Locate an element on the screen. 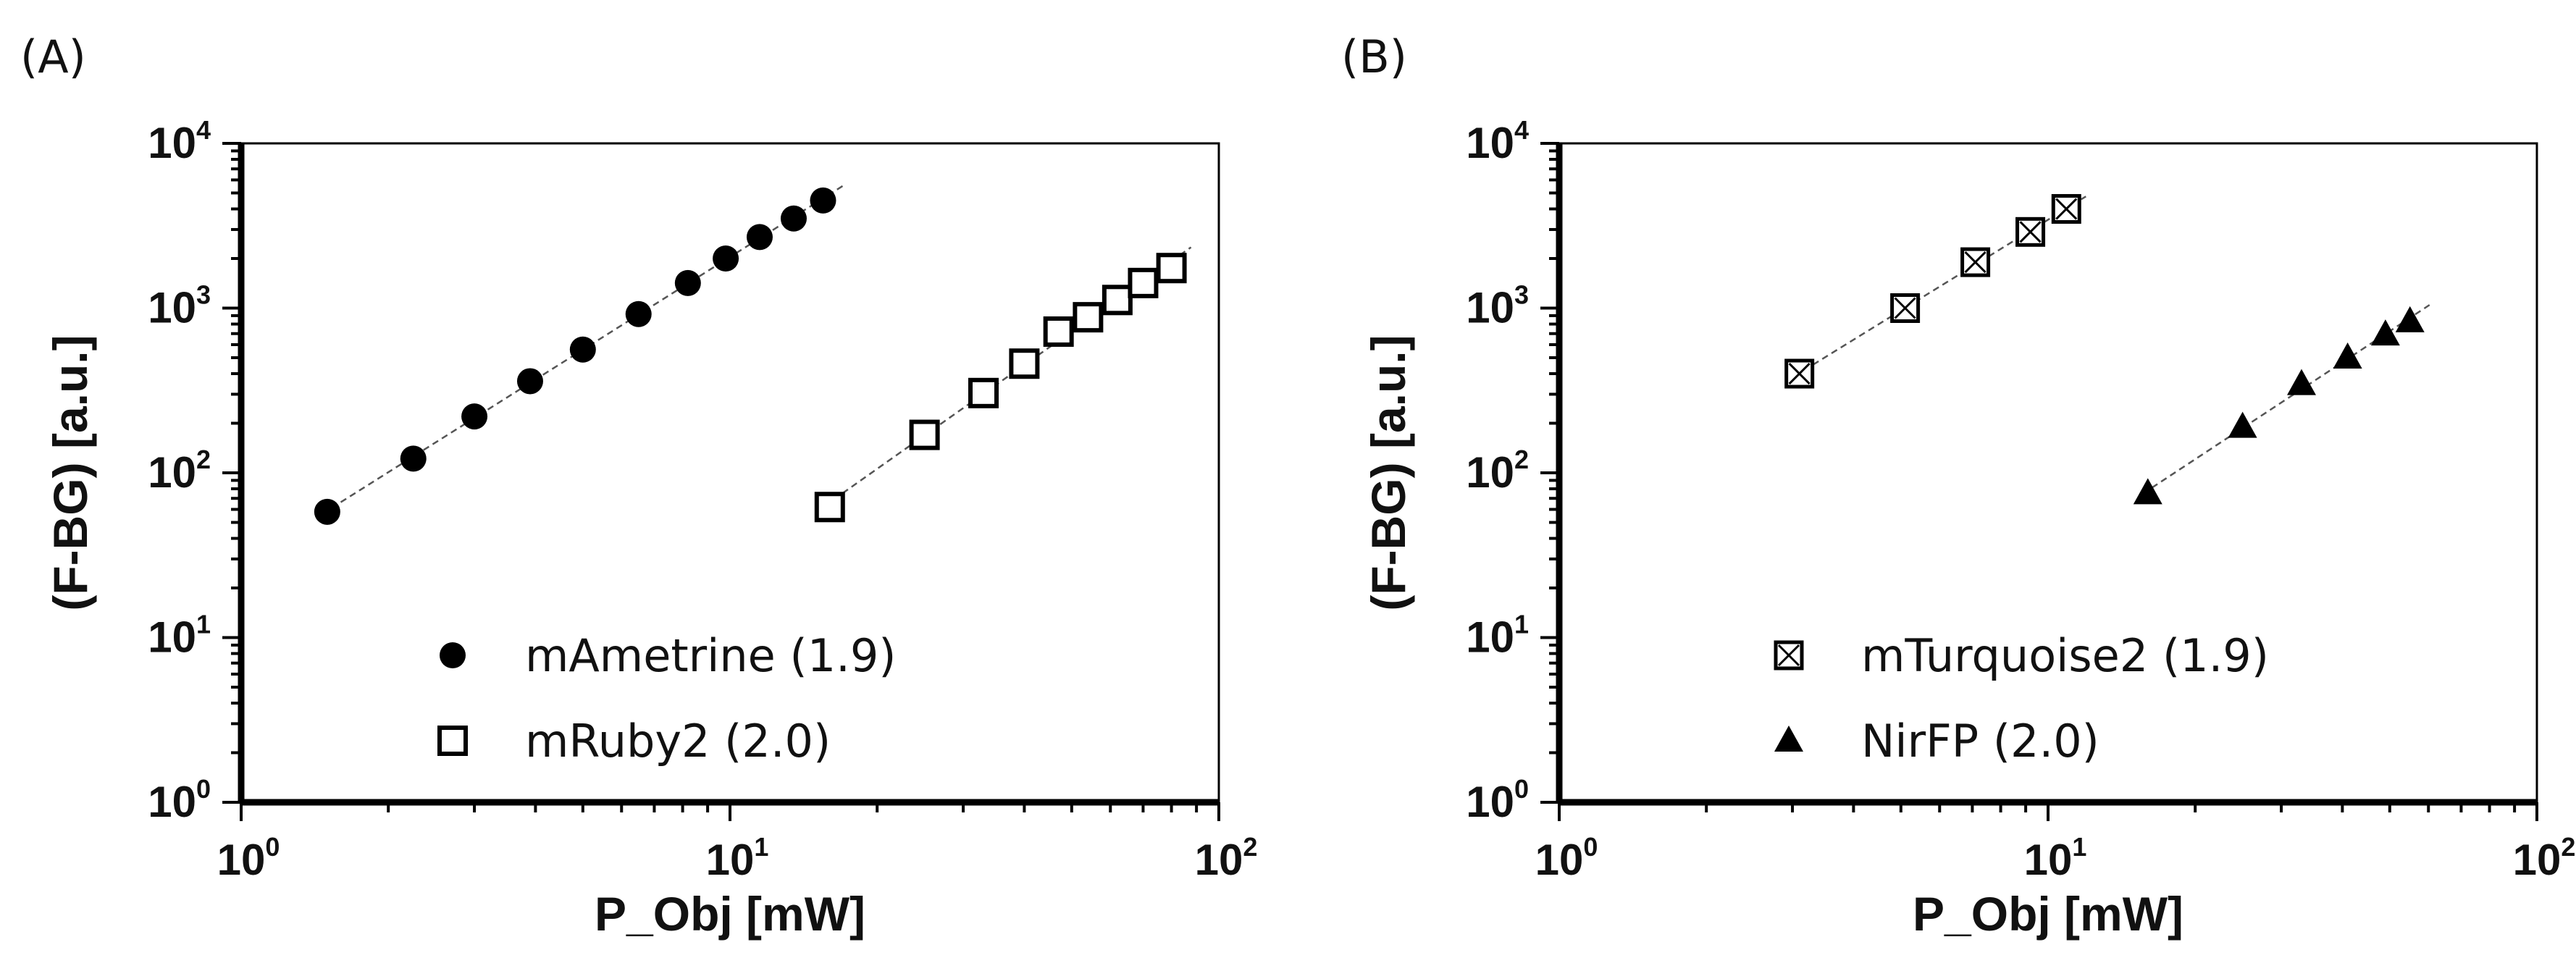 The height and width of the screenshot is (971, 2576). panel-a-y-tick-label: 10² is located at coordinates (179, 471).